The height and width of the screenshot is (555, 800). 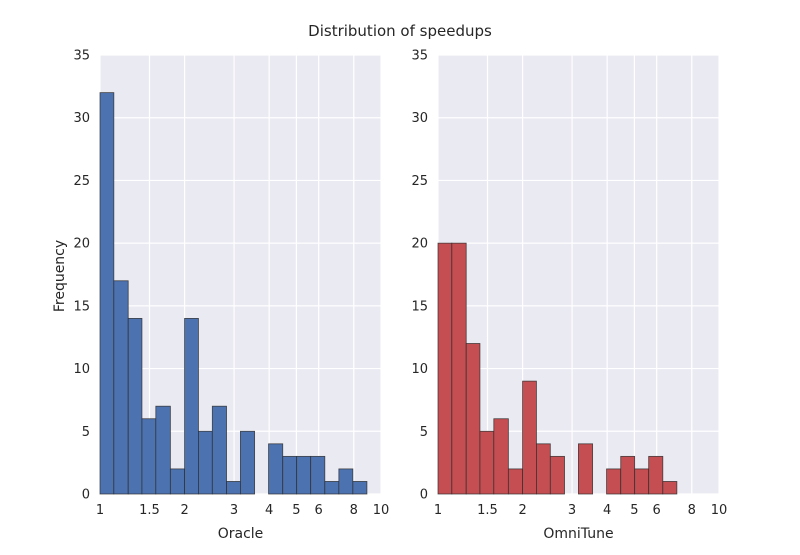 What do you see at coordinates (60, 276) in the screenshot?
I see `y-axis-label: Frequency` at bounding box center [60, 276].